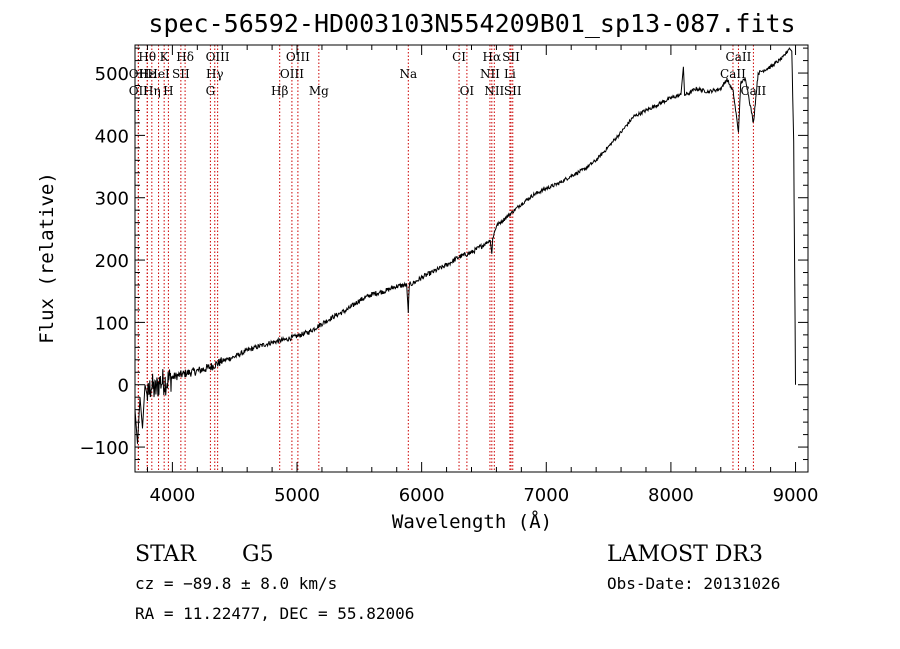 Image resolution: width=900 pixels, height=649 pixels. What do you see at coordinates (211, 91) in the screenshot?
I see `spectral-line-label: G` at bounding box center [211, 91].